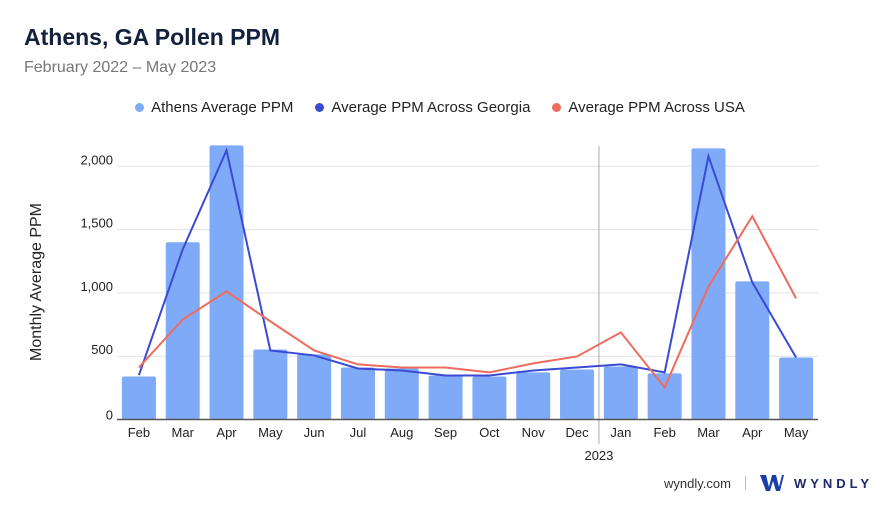 The image size is (880, 510). What do you see at coordinates (314, 432) in the screenshot?
I see `x-tick-label: Jun` at bounding box center [314, 432].